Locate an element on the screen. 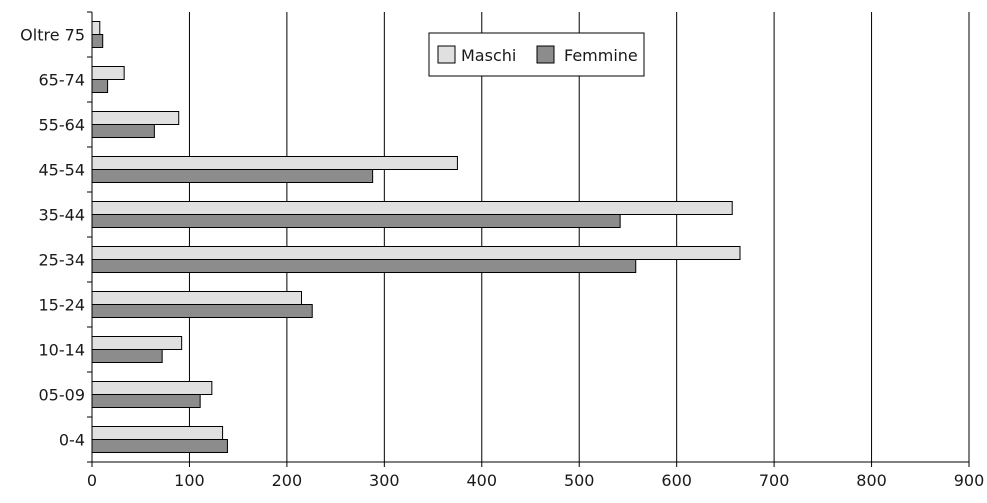 Image resolution: width=987 pixels, height=503 pixels. legend: Maschi Femmine is located at coordinates (536, 54).